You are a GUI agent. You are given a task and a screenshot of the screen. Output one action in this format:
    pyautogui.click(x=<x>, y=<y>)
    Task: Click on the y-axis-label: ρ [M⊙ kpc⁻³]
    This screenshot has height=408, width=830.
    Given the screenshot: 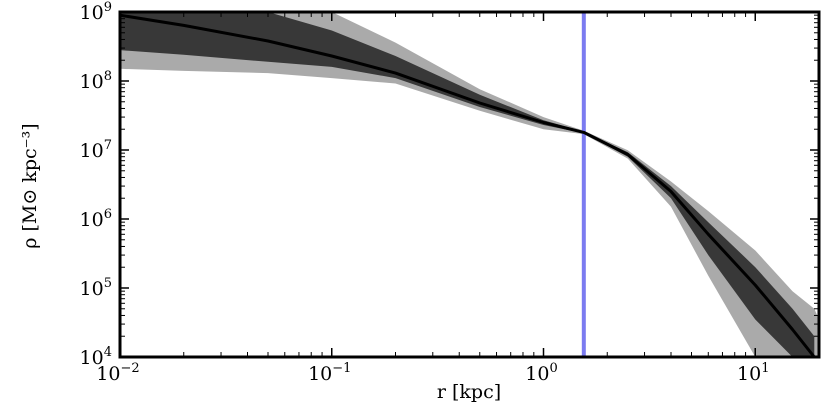 What is the action you would take?
    pyautogui.click(x=30, y=185)
    